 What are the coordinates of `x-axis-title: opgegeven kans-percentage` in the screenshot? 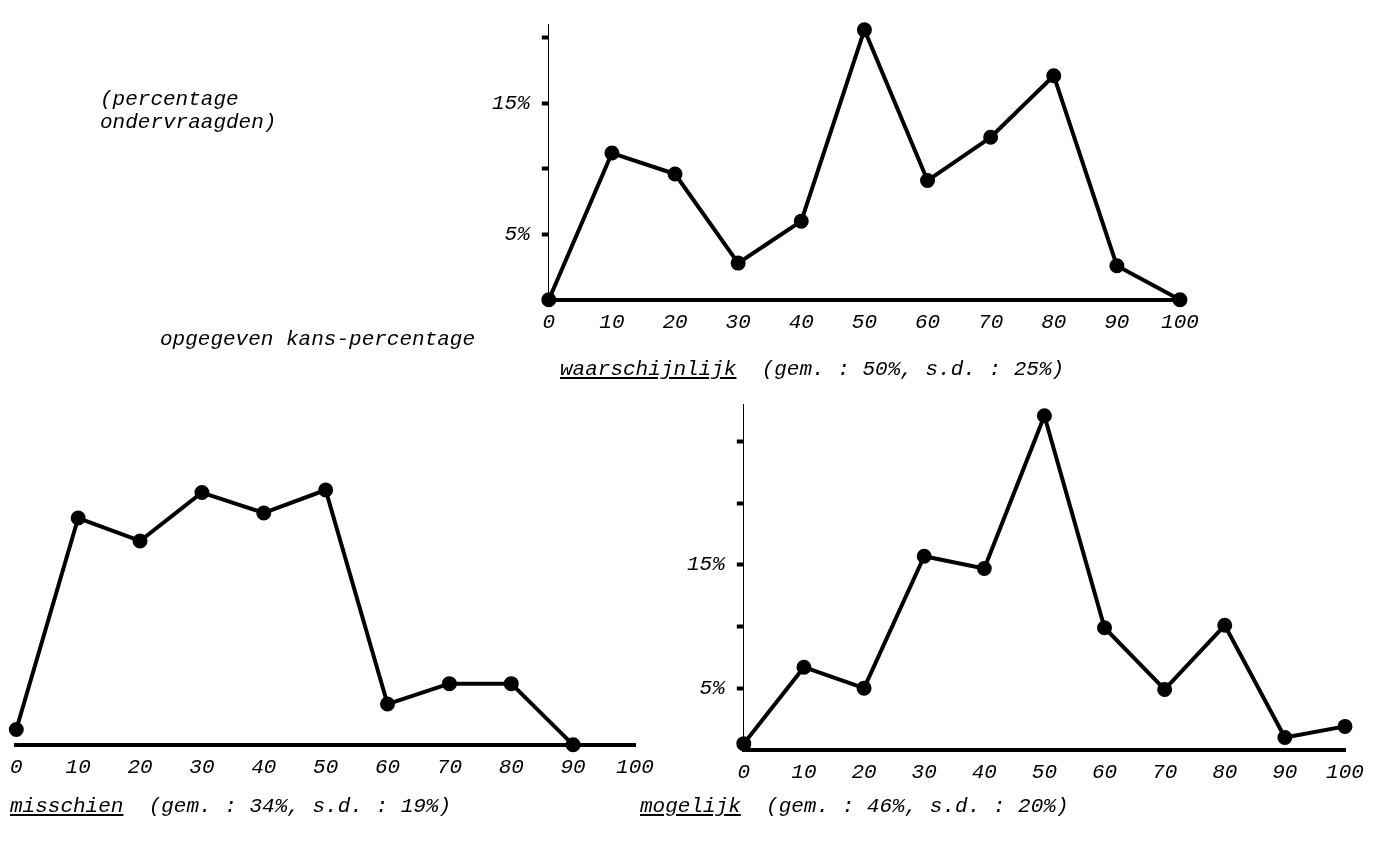 It's located at (318, 339).